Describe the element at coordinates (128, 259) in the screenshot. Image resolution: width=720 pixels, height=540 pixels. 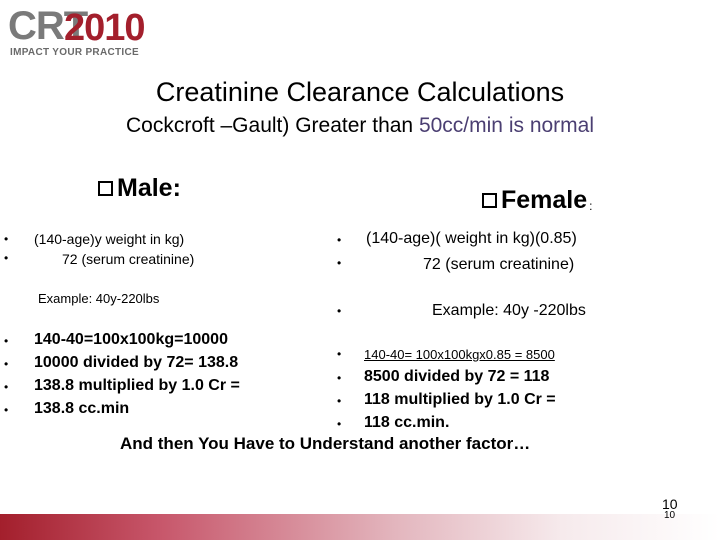
I see `male-formula-denominator: 72 (serum creatinine)` at that location.